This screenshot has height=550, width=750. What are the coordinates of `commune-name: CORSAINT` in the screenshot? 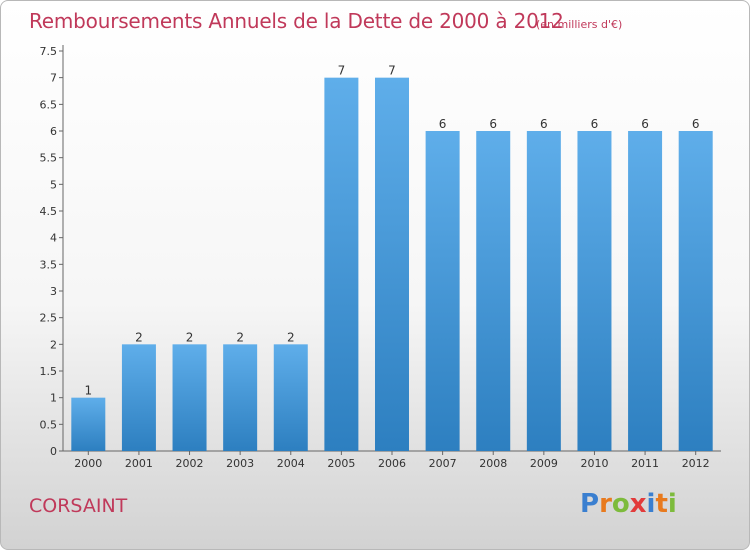 It's located at (78, 506).